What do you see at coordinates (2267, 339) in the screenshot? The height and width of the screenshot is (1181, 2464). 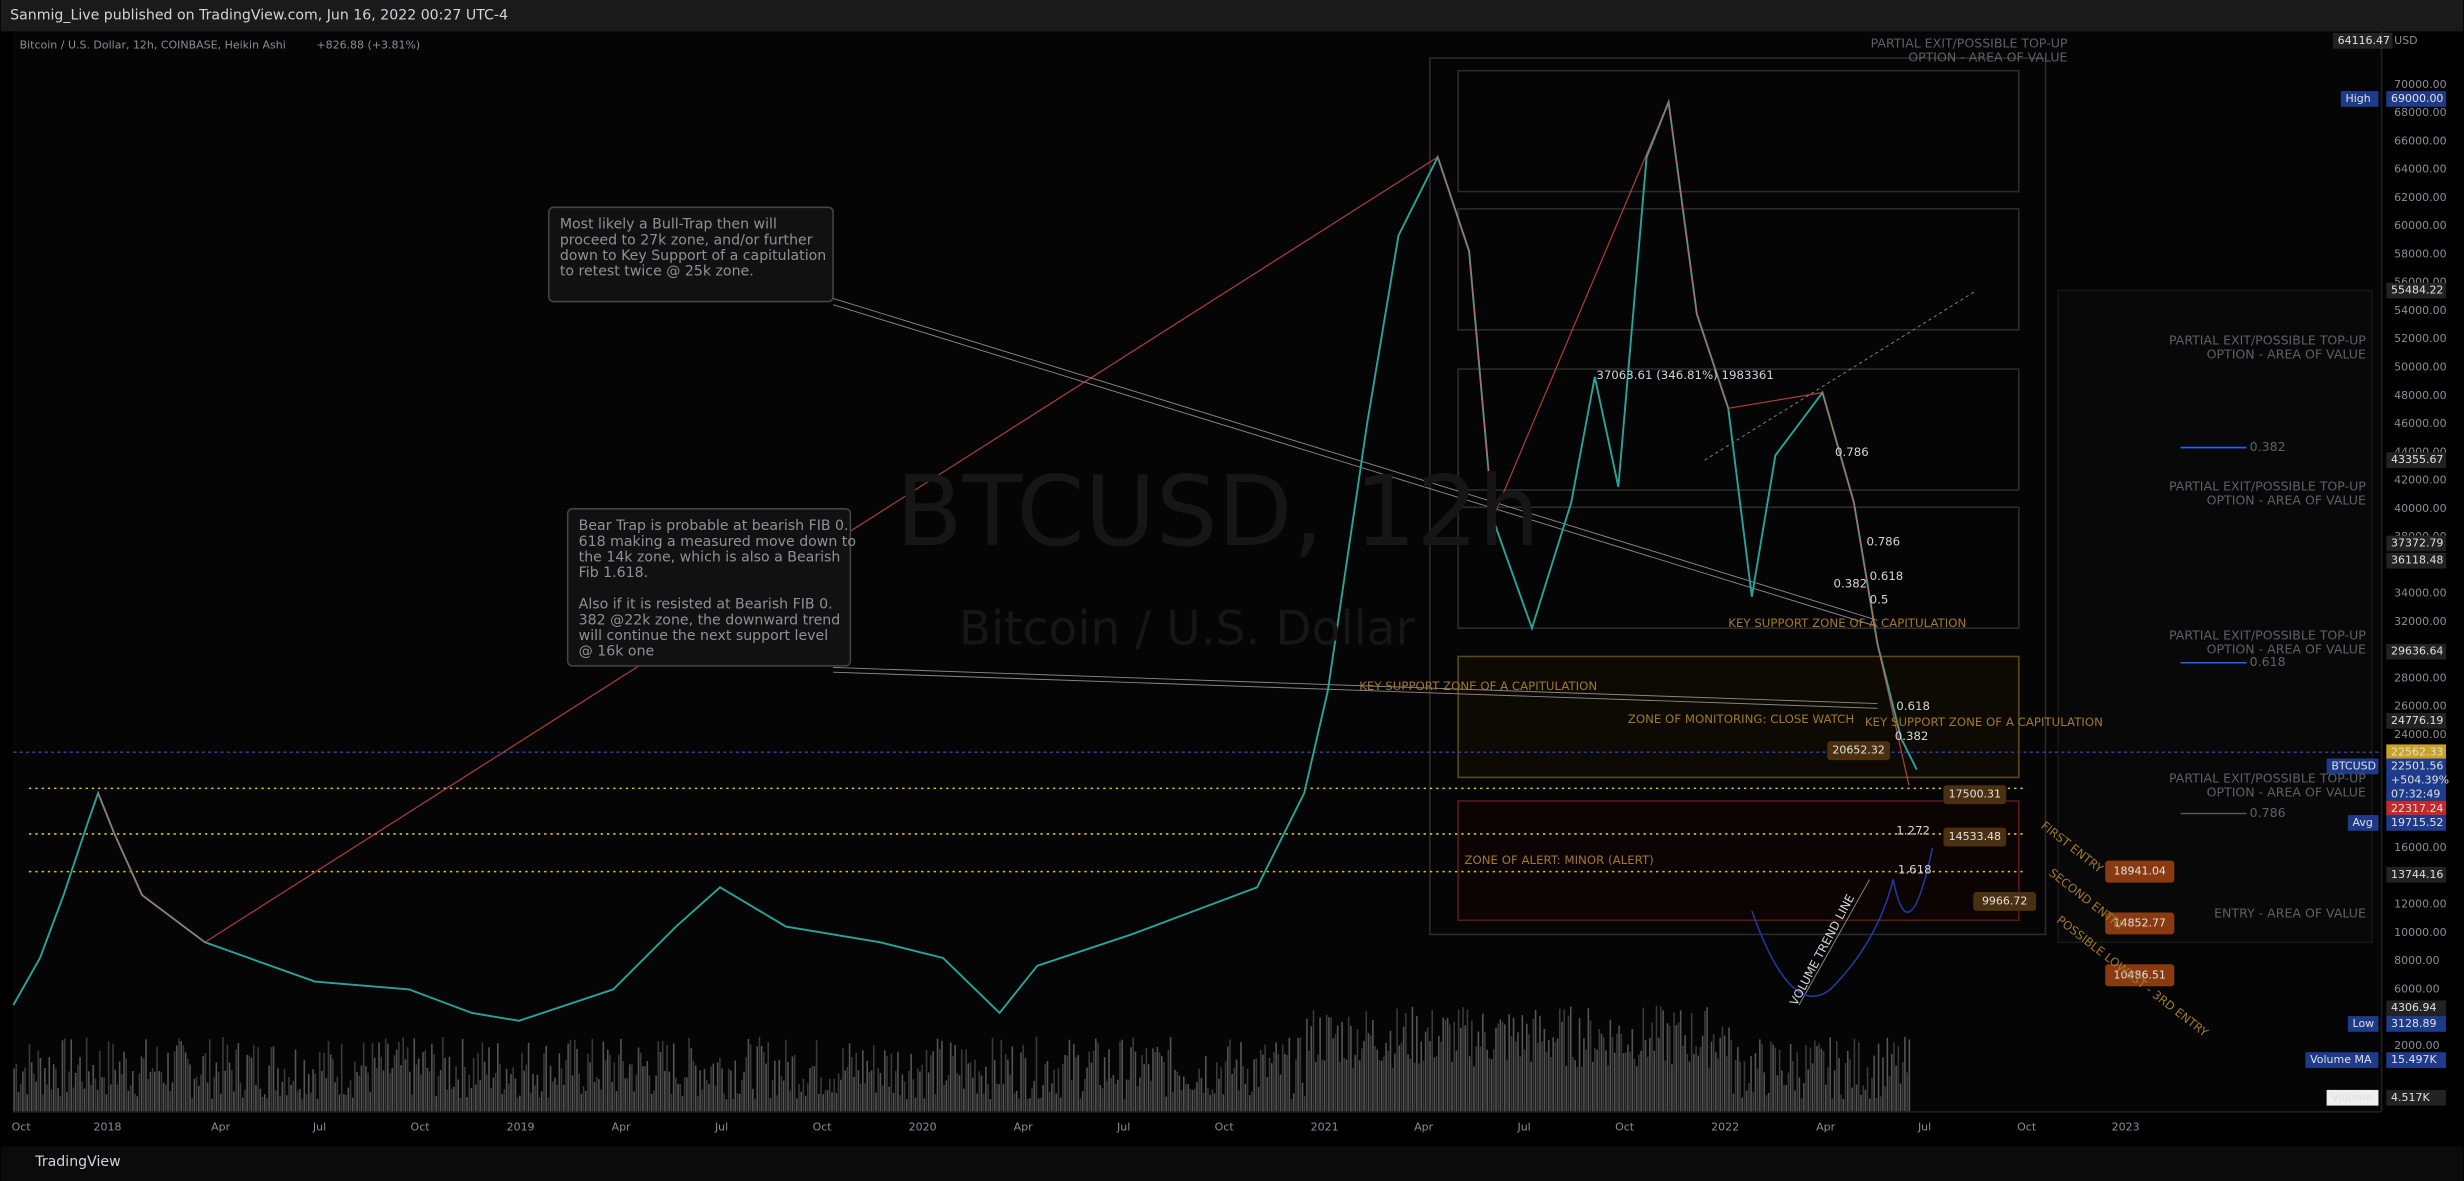 I see `area-label: PARTIAL EXIT/POSSIBLE TOP-UP` at bounding box center [2267, 339].